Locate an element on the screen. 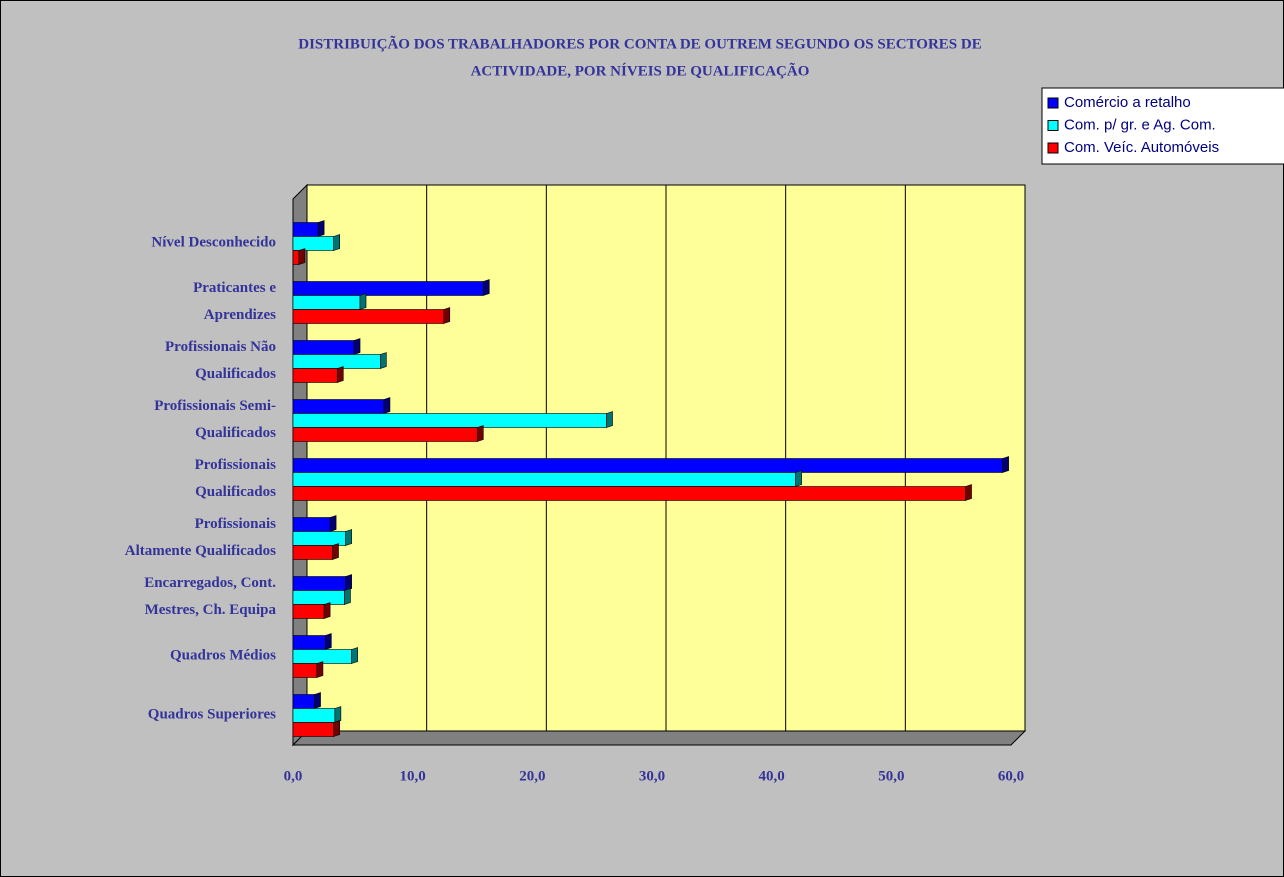  y-tick-label: Profissionais Qualificados is located at coordinates (236, 478).